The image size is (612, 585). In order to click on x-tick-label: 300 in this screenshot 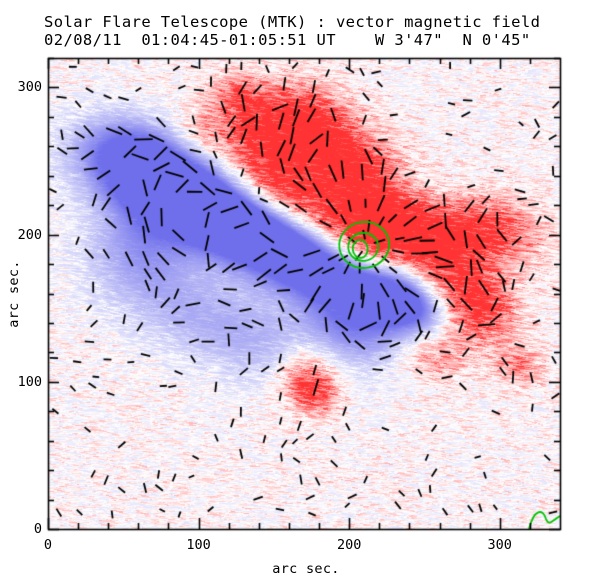, I will do `click(499, 545)`.